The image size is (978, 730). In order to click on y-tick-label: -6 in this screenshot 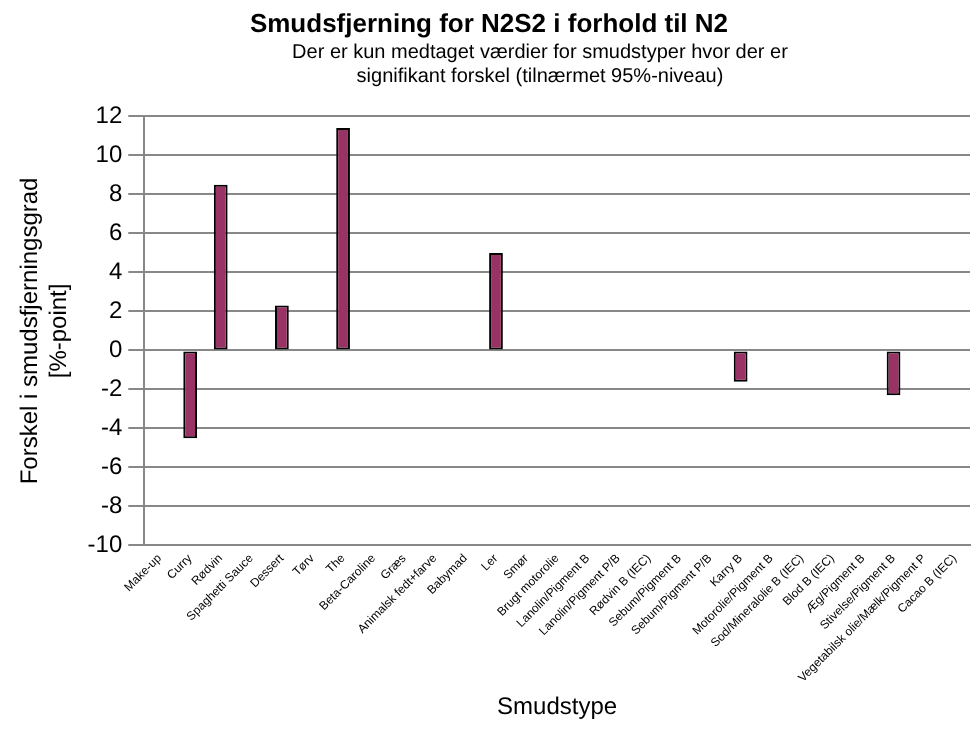, I will do `click(111, 466)`.